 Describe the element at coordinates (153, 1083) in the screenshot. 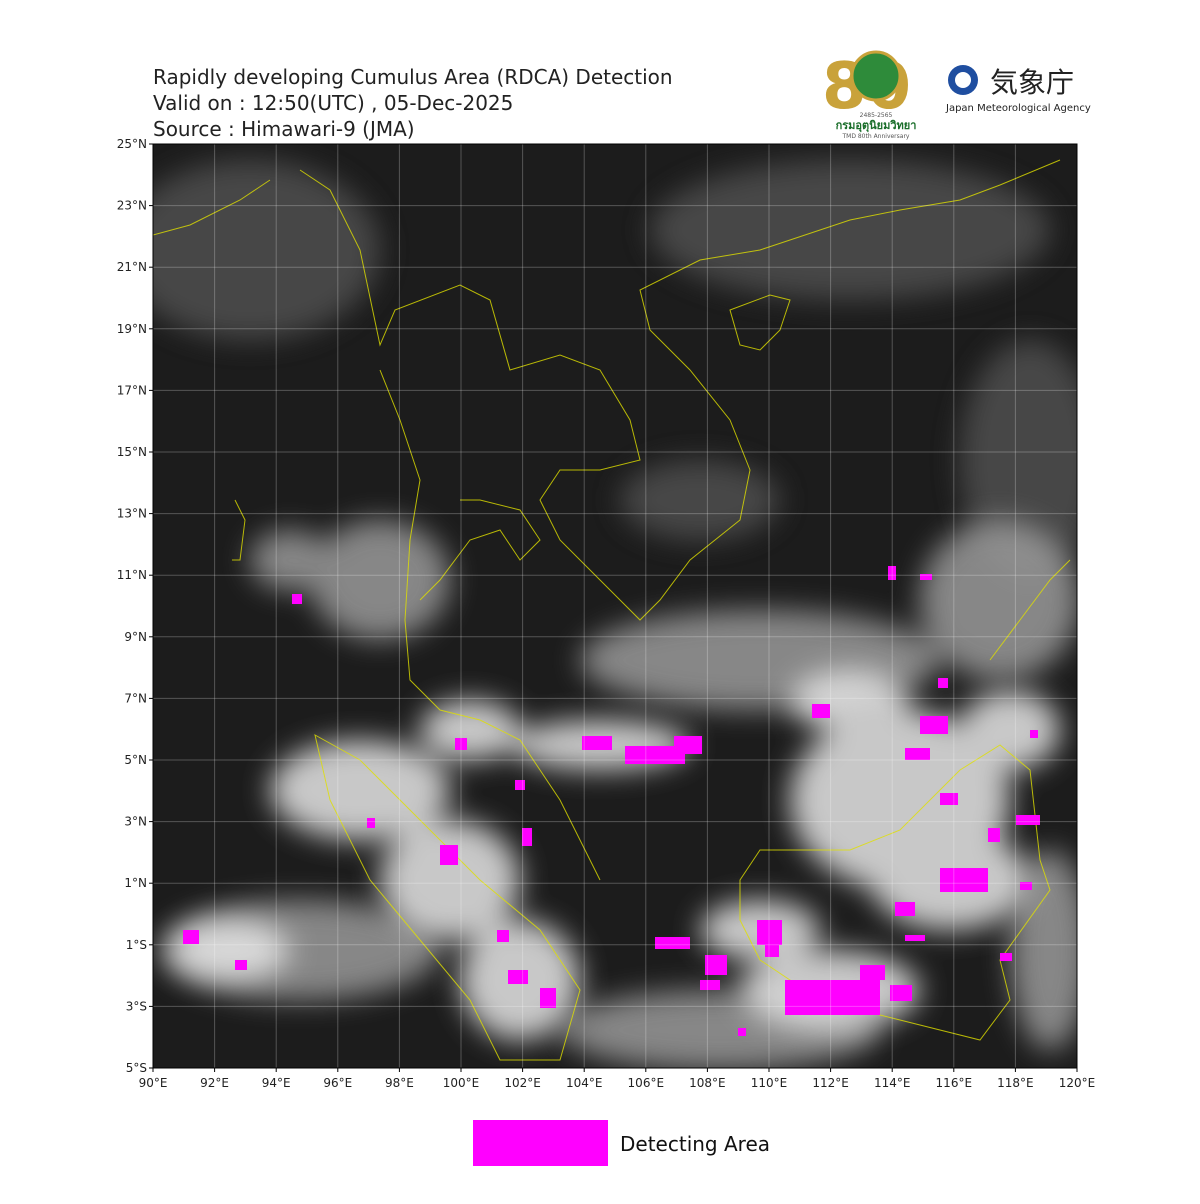

I see `x-tick-label: 90°E` at that location.